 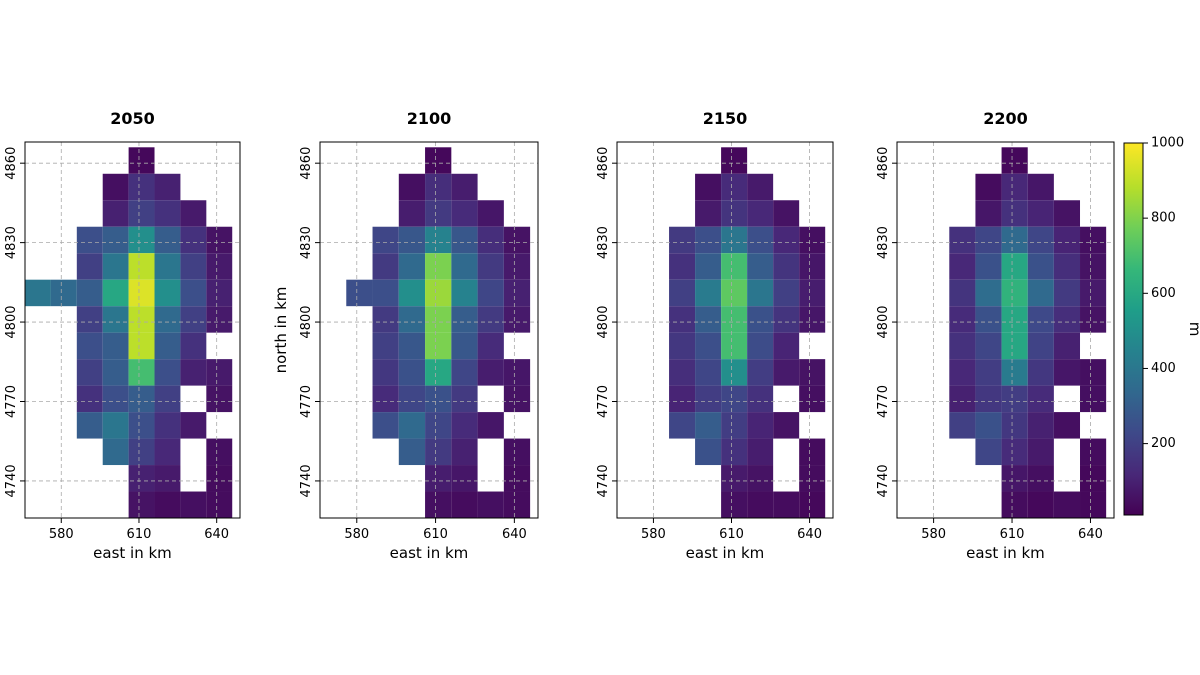 What do you see at coordinates (429, 553) in the screenshot?
I see `x-axis-label: east in km` at bounding box center [429, 553].